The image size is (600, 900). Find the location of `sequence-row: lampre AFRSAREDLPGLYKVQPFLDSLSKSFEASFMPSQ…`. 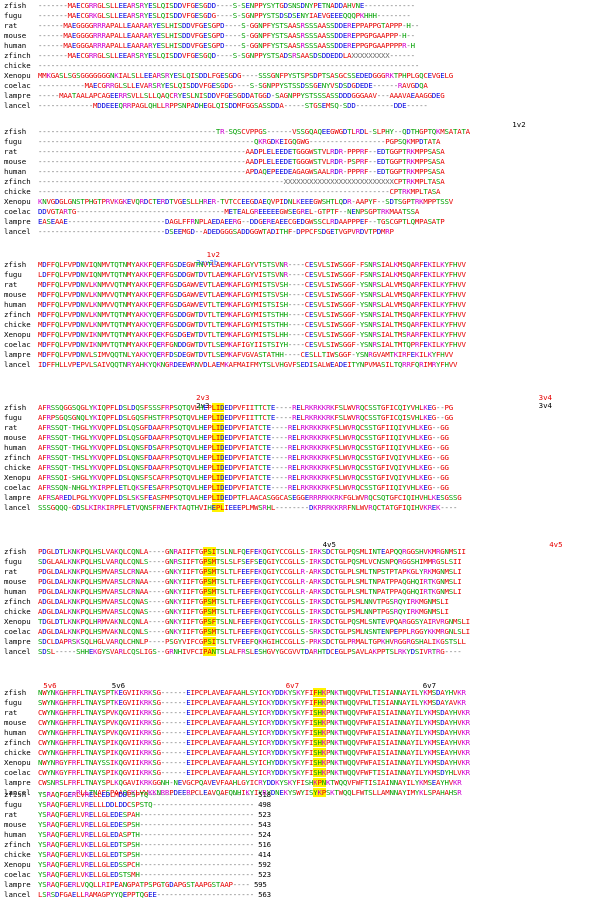

sequence-row: lampre AFRSAREDLPGLYKVQPFLDSLSKSFEASFMPSQ… is located at coordinates (299, 498).